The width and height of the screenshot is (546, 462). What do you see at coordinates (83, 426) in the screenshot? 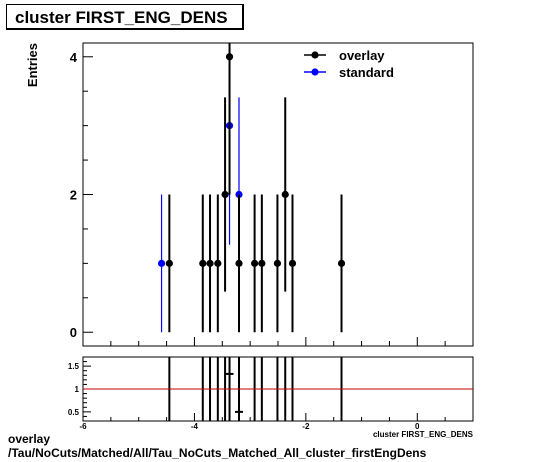
I see `x-tick-label: -6` at bounding box center [83, 426].